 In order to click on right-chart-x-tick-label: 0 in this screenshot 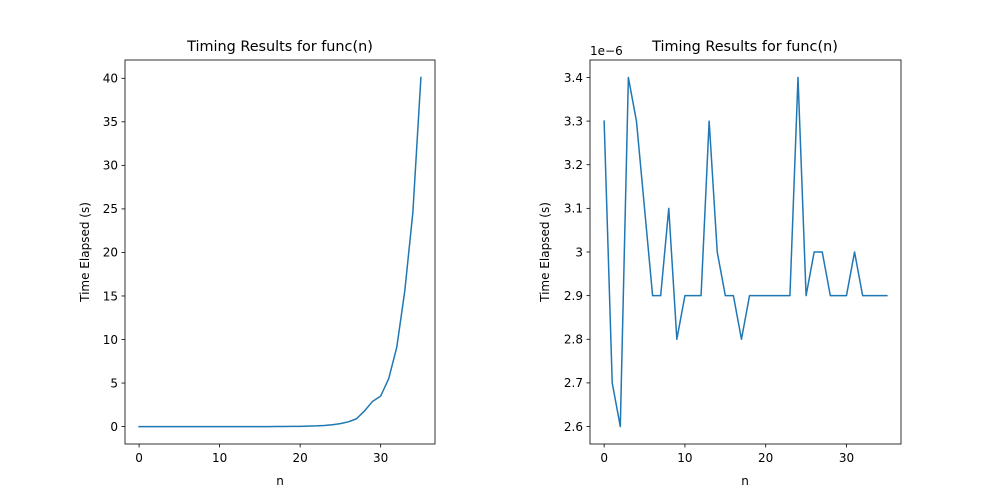, I will do `click(604, 458)`.